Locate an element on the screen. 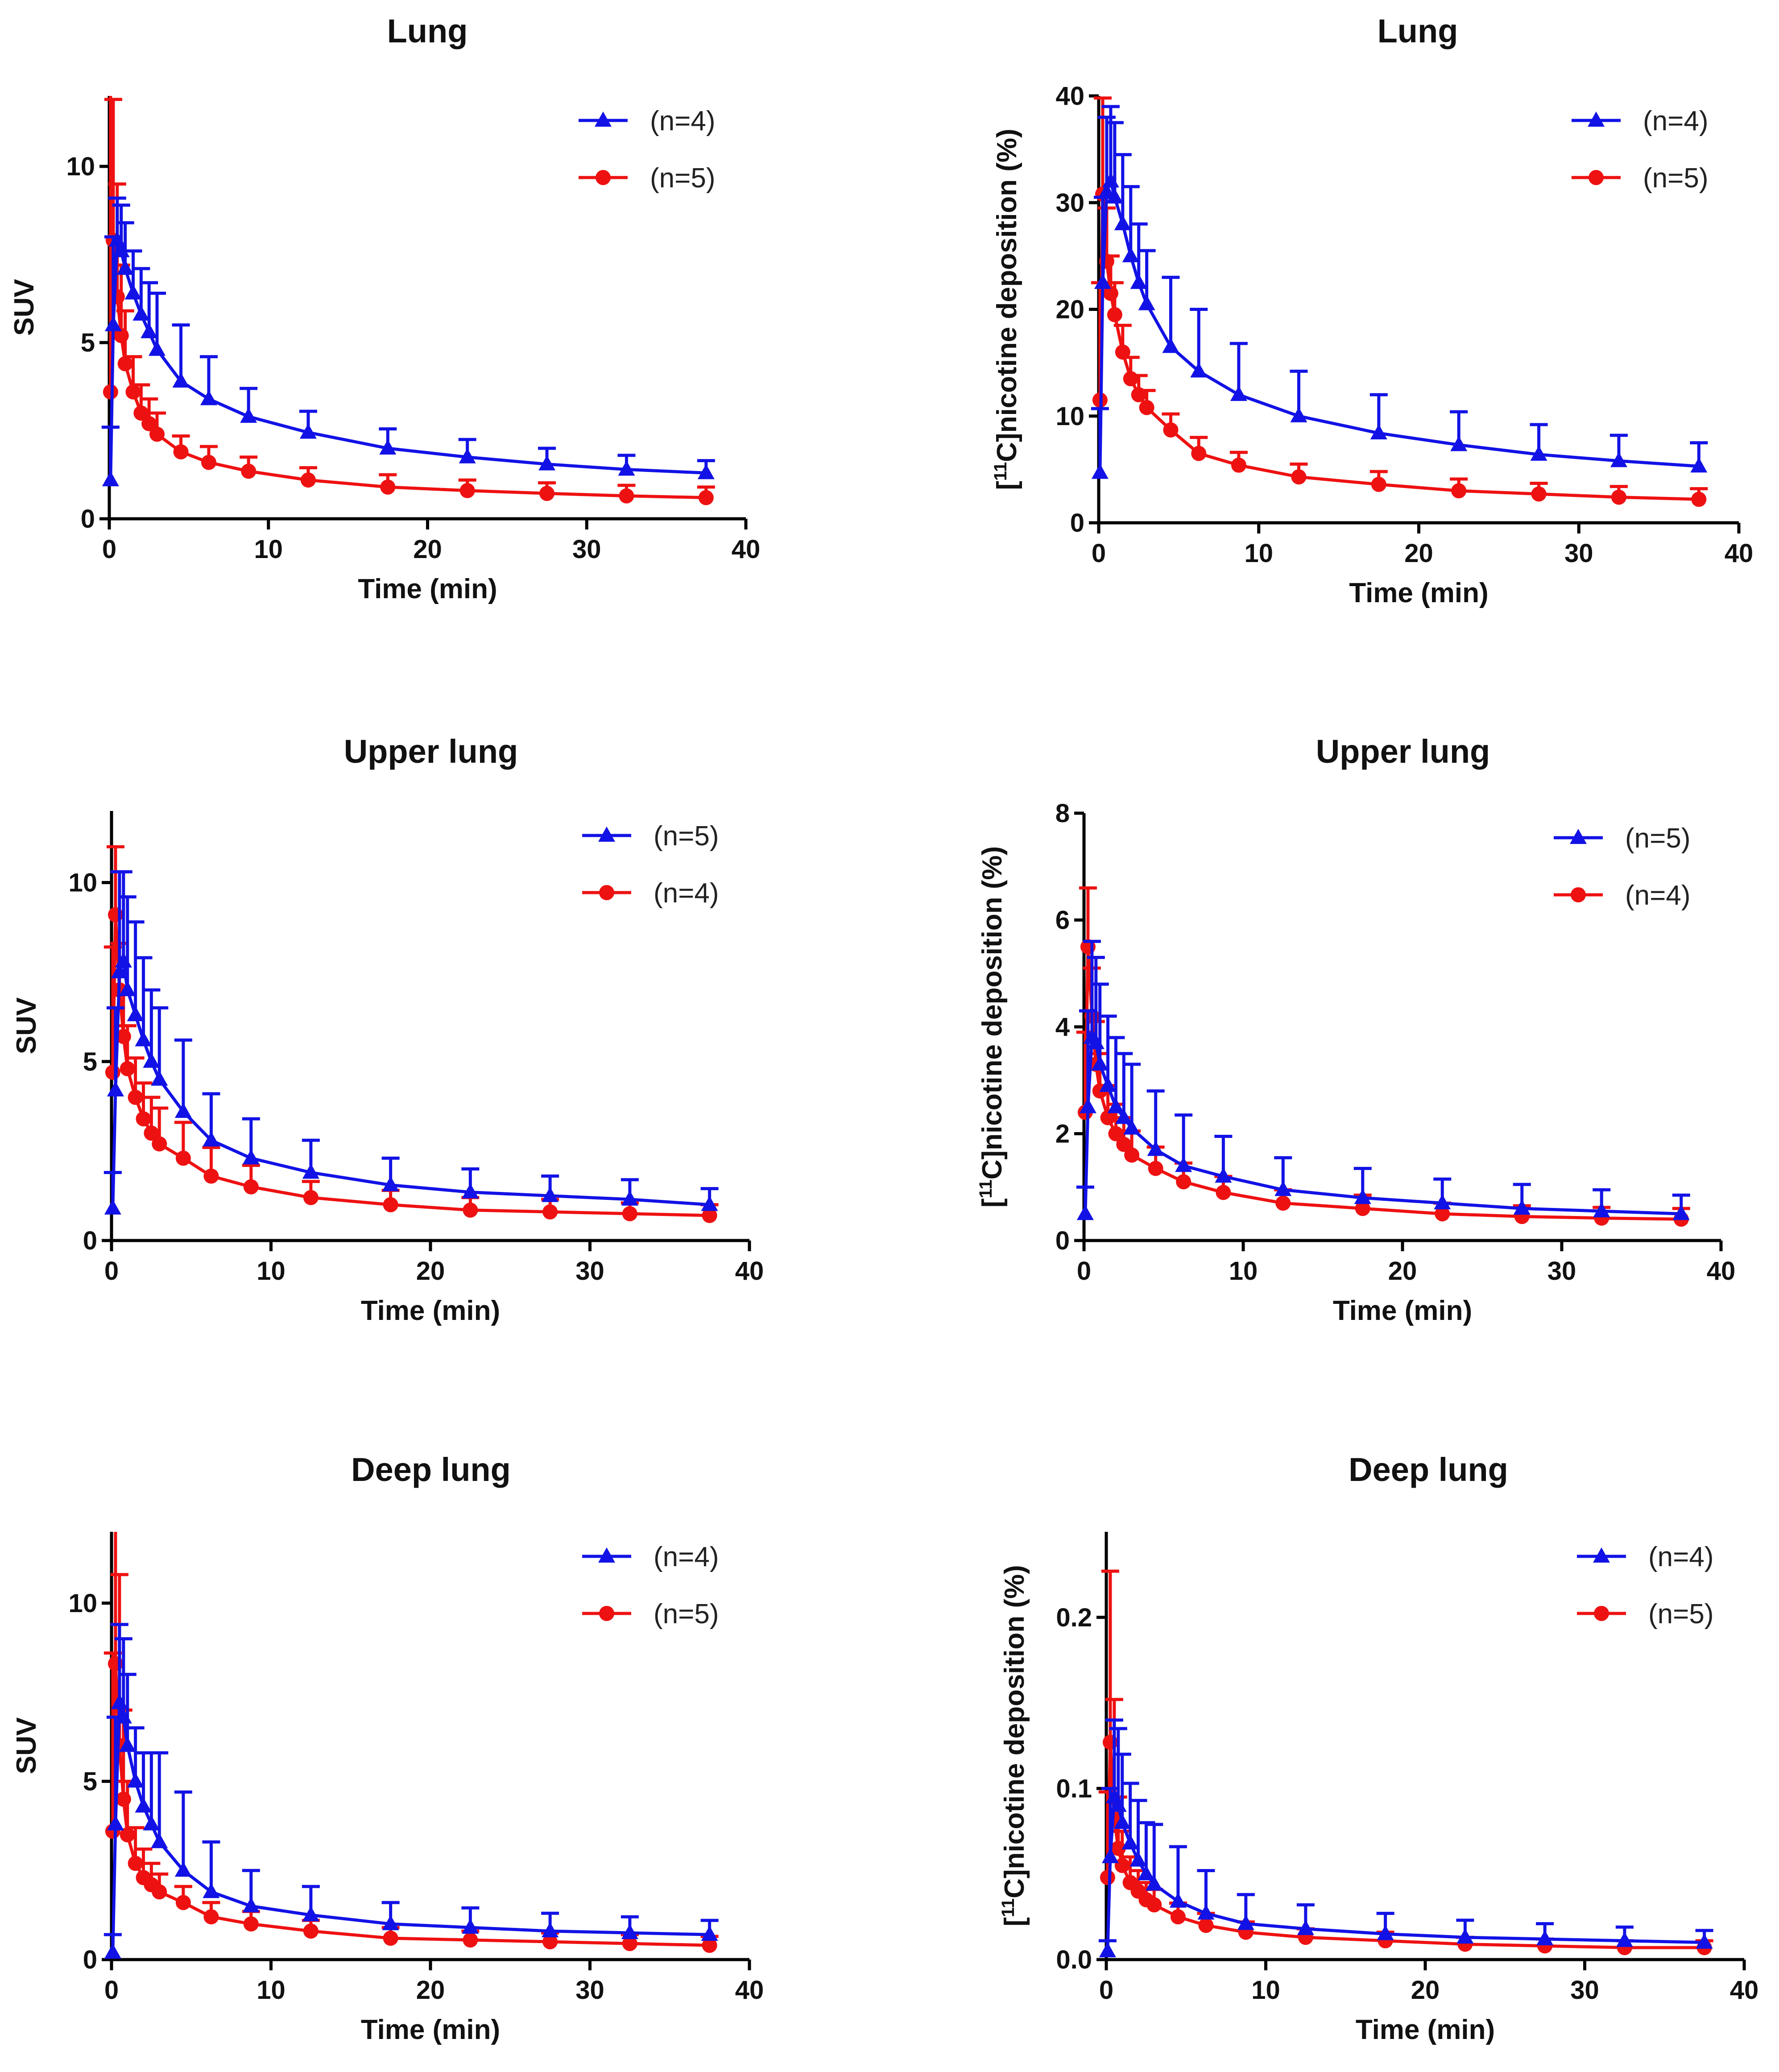  legend-item: (n=5) is located at coordinates (650, 836).